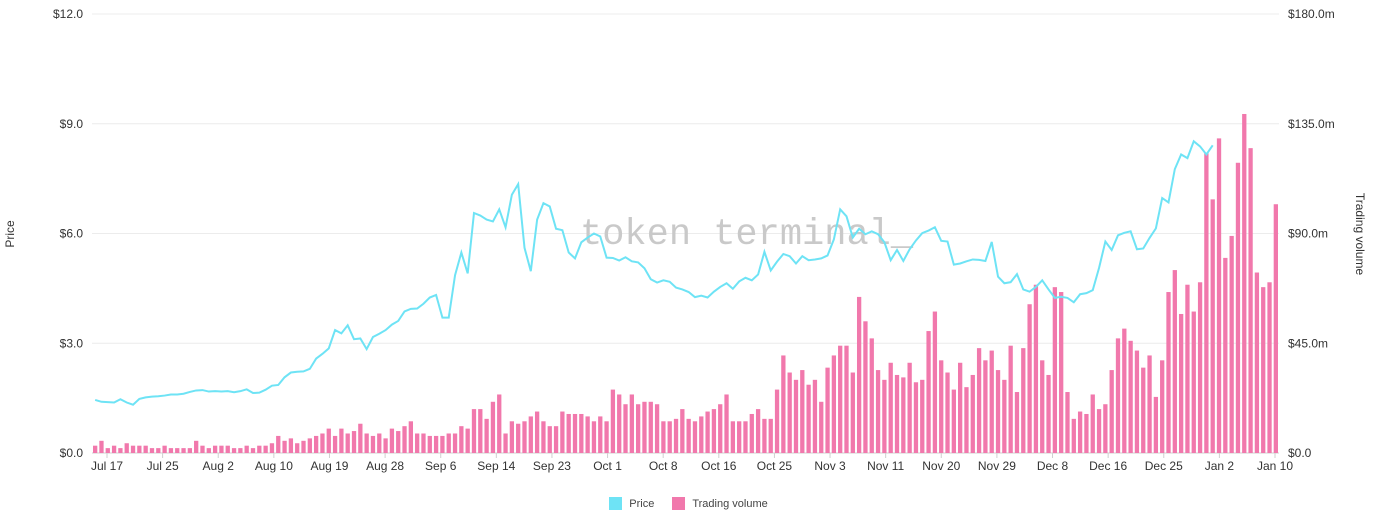 The width and height of the screenshot is (1377, 517). What do you see at coordinates (691, 455) in the screenshot?
I see `x-axis-ticks` at bounding box center [691, 455].